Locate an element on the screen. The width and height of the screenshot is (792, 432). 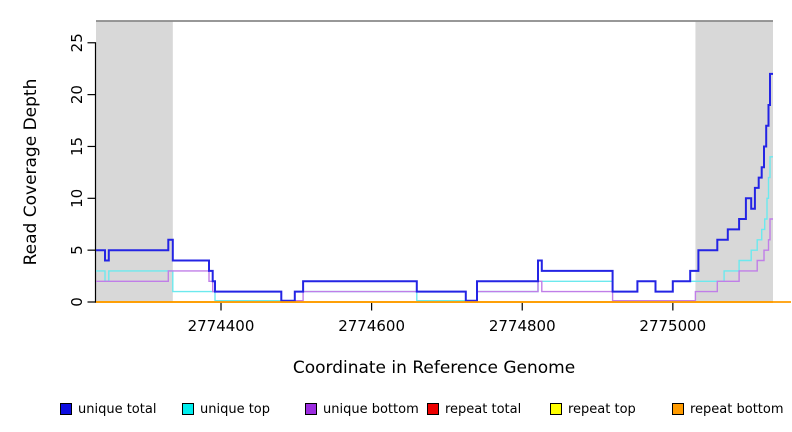
y-axis-label: Read Coverage Depth is located at coordinates (31, 172).